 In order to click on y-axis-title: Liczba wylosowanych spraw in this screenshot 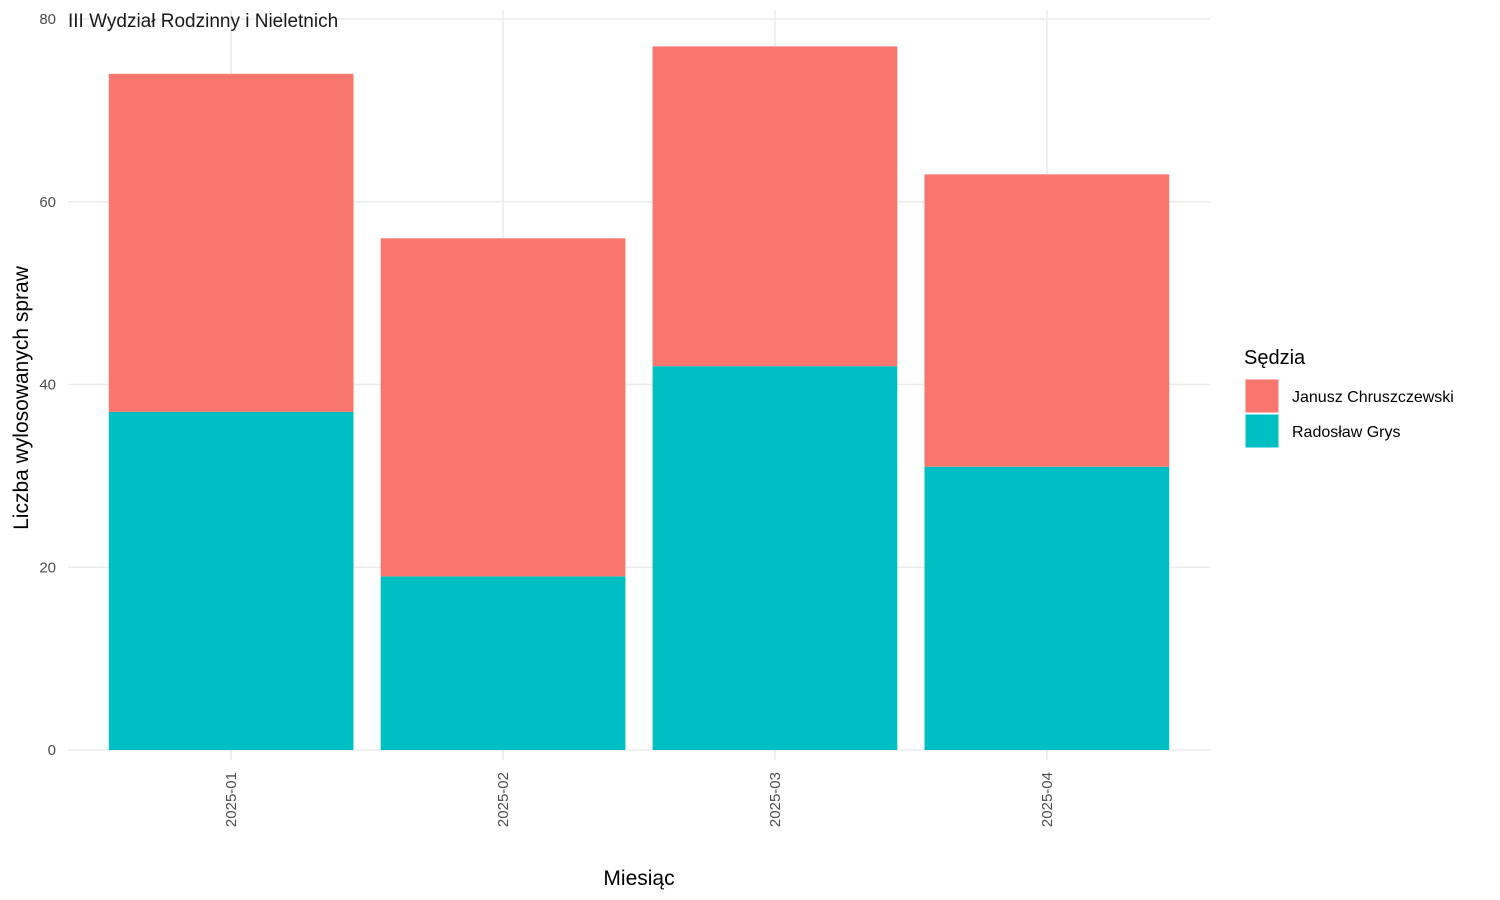, I will do `click(21, 397)`.